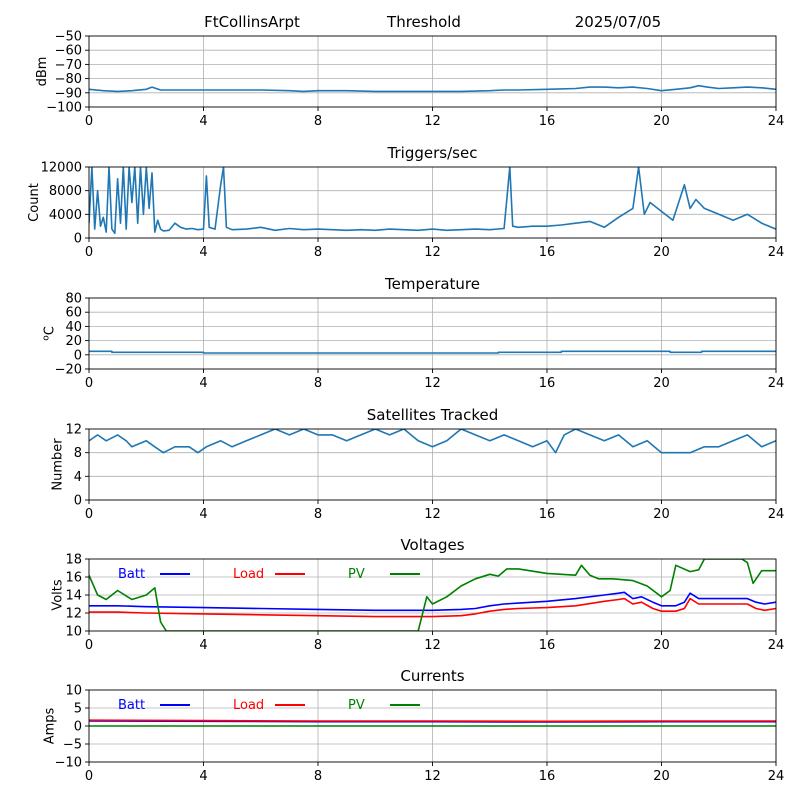 This screenshot has height=804, width=800. What do you see at coordinates (432, 601) in the screenshot?
I see `series-line-batt` at bounding box center [432, 601].